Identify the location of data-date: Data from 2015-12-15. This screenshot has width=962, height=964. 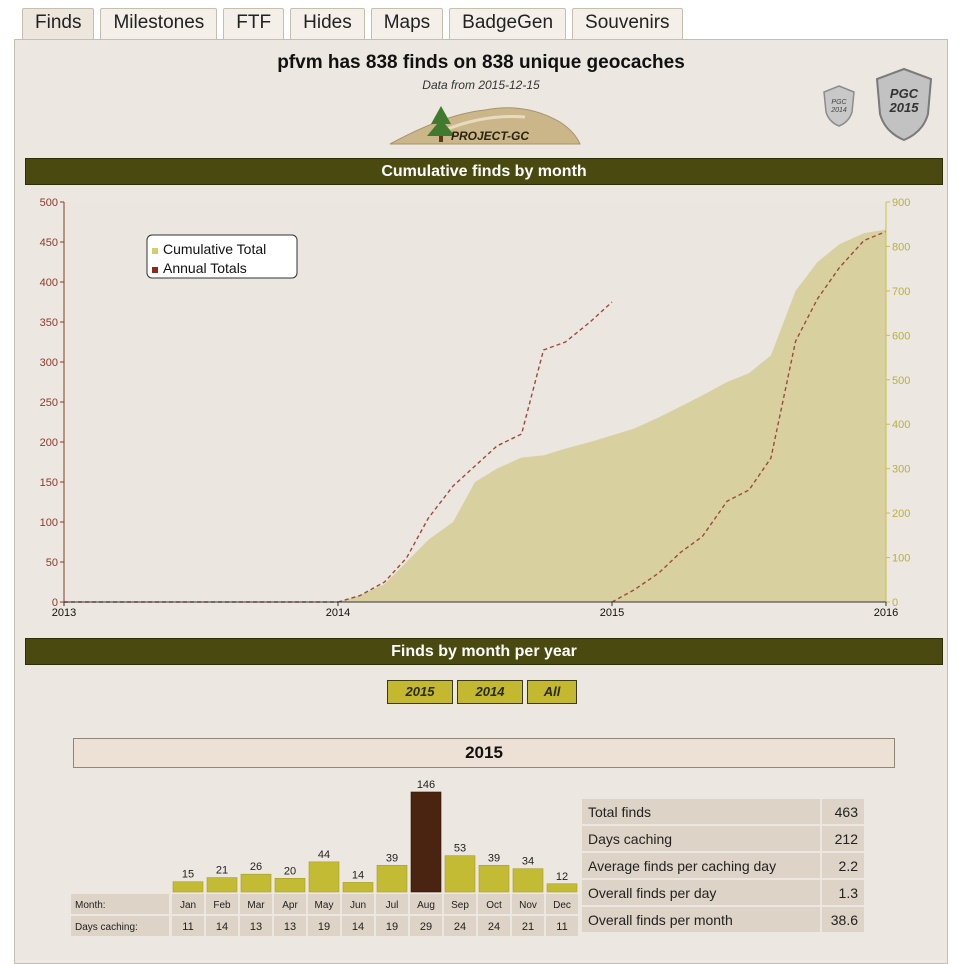
(481, 85).